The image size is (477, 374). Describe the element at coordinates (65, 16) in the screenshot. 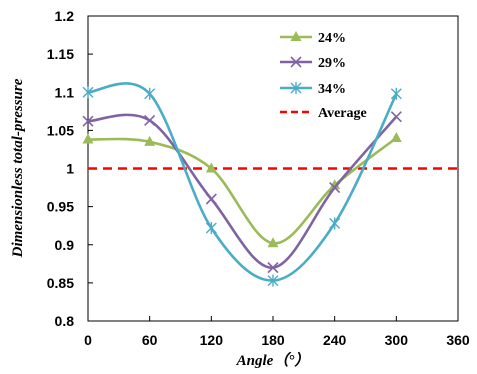

I see `y-tick-label: 1.2` at that location.